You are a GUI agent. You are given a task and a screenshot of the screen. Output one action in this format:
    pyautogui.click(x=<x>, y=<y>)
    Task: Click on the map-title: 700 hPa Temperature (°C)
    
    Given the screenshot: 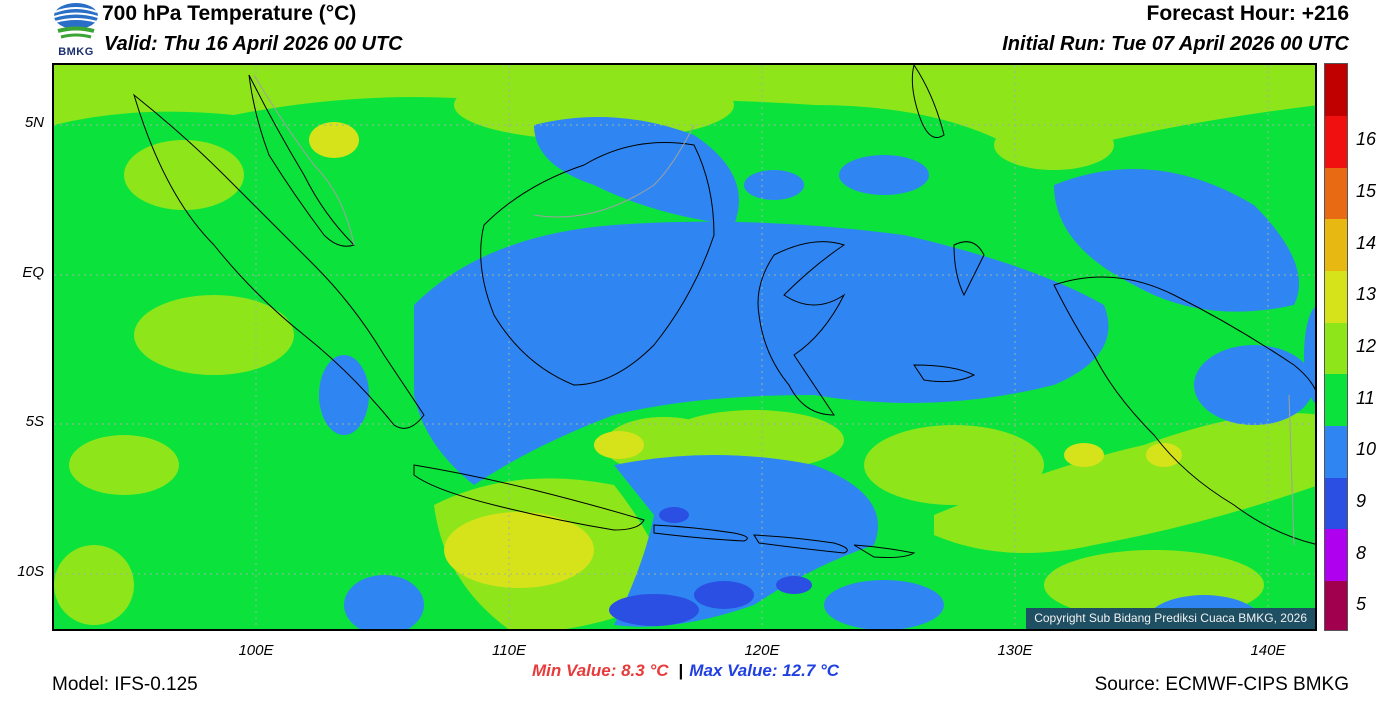 What is the action you would take?
    pyautogui.click(x=229, y=13)
    